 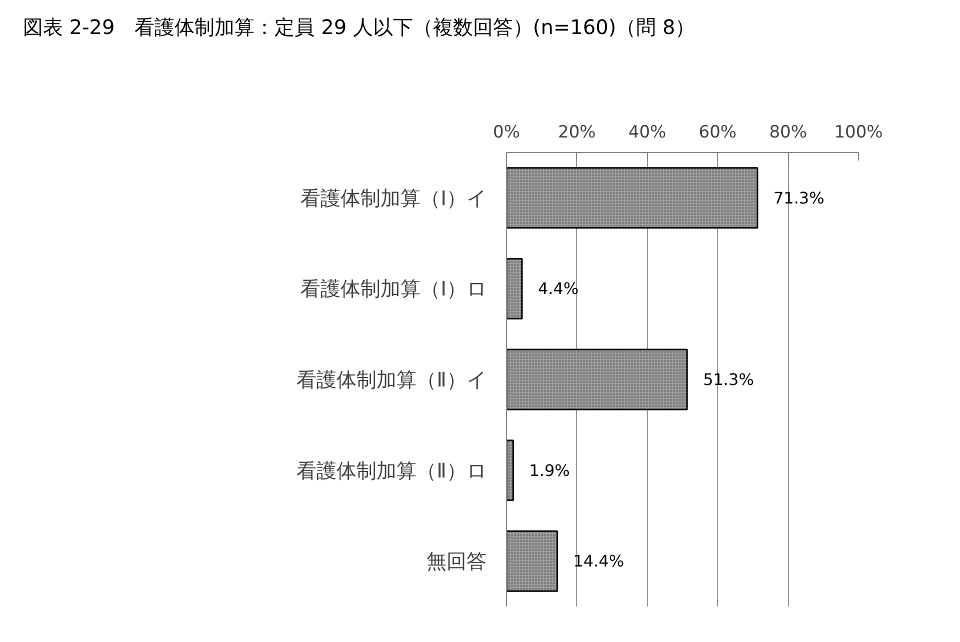 What do you see at coordinates (858, 132) in the screenshot?
I see `x-tick-label: 100%` at bounding box center [858, 132].